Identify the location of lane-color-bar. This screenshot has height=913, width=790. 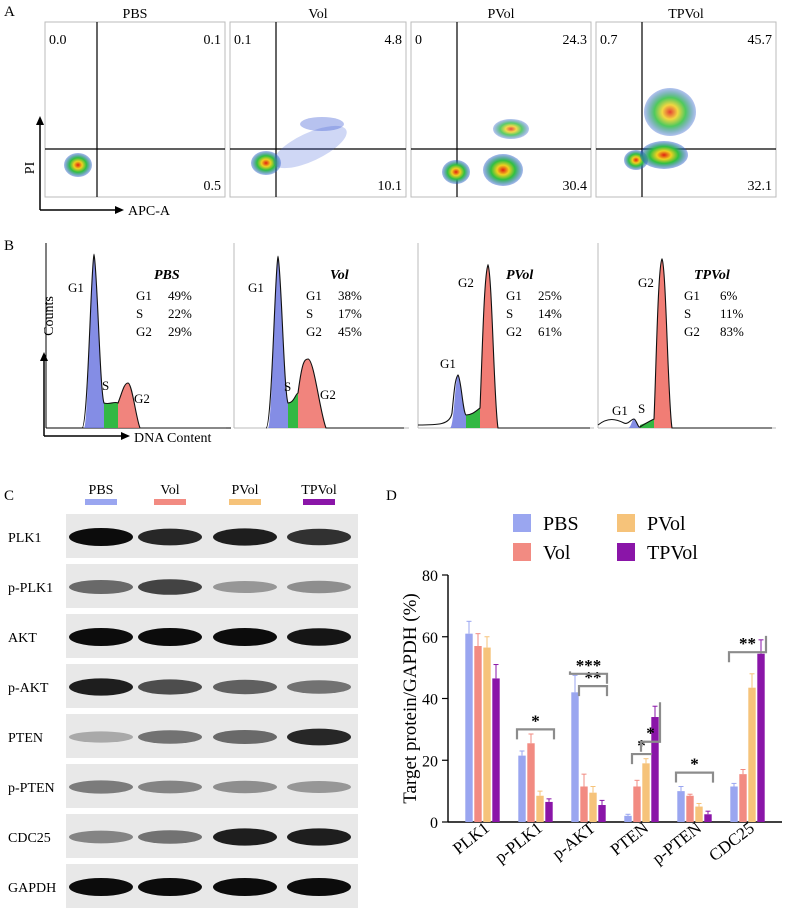
(170, 502).